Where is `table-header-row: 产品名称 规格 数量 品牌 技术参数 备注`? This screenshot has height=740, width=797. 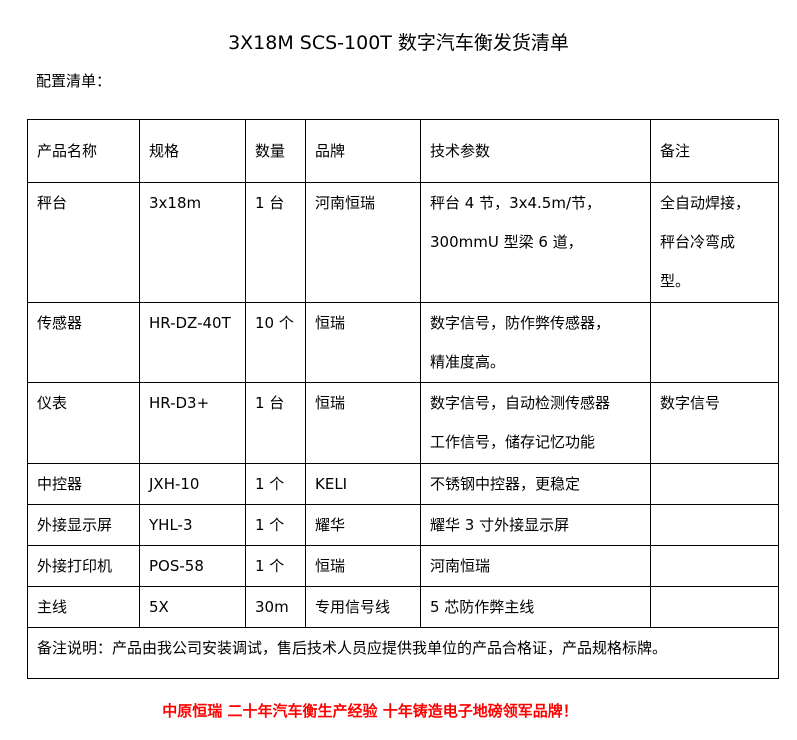
table-header-row: 产品名称 规格 数量 品牌 技术参数 备注 is located at coordinates (403, 151).